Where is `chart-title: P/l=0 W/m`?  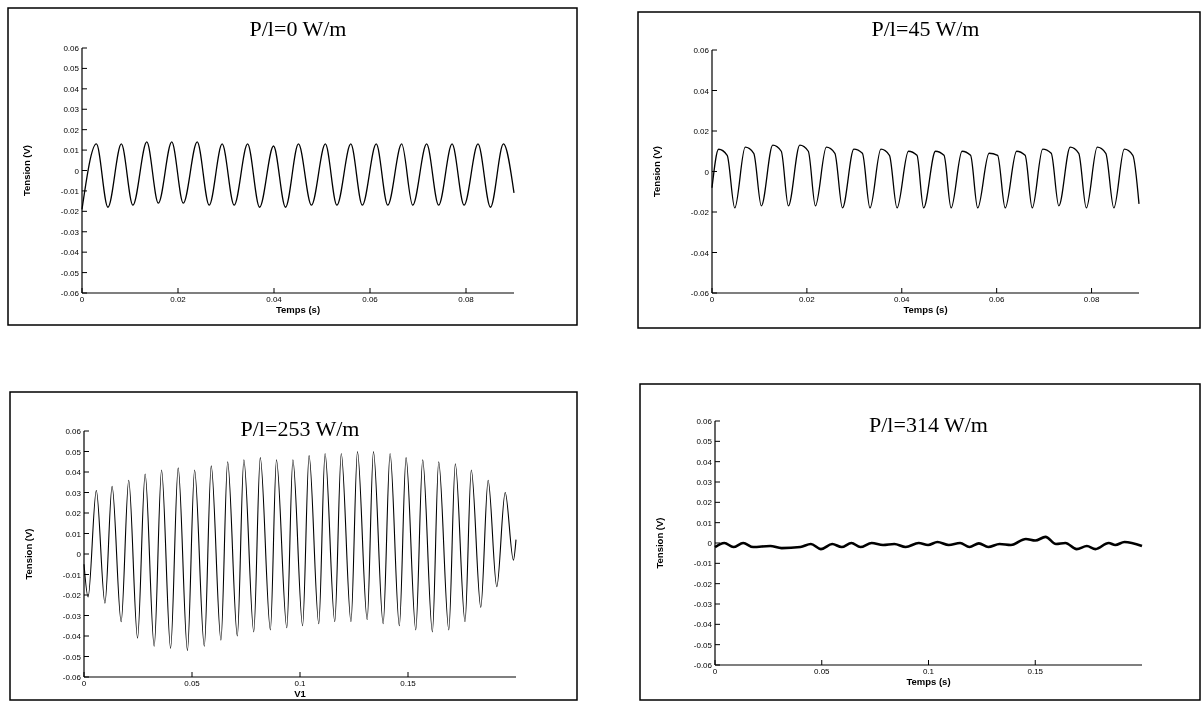 chart-title: P/l=0 W/m is located at coordinates (298, 28).